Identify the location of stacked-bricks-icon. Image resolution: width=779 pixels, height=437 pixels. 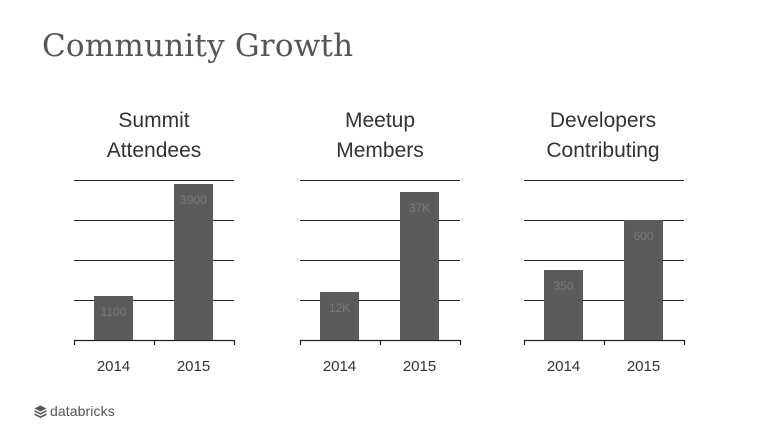
(40, 411).